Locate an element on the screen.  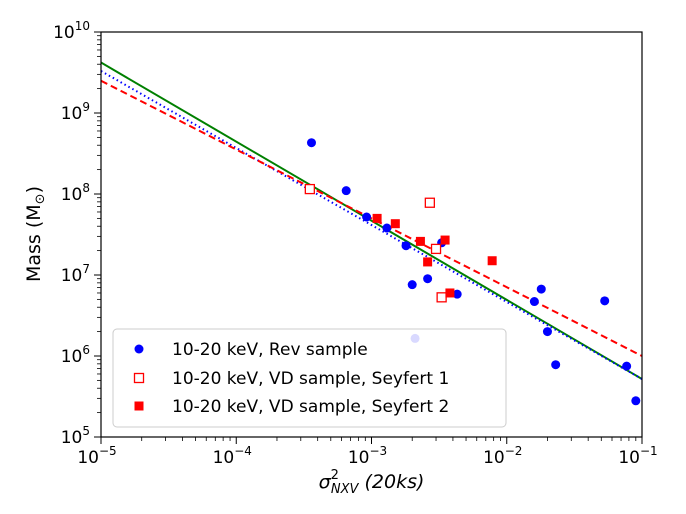
y-tick-label-0: 10⁵ is located at coordinates (75, 436).